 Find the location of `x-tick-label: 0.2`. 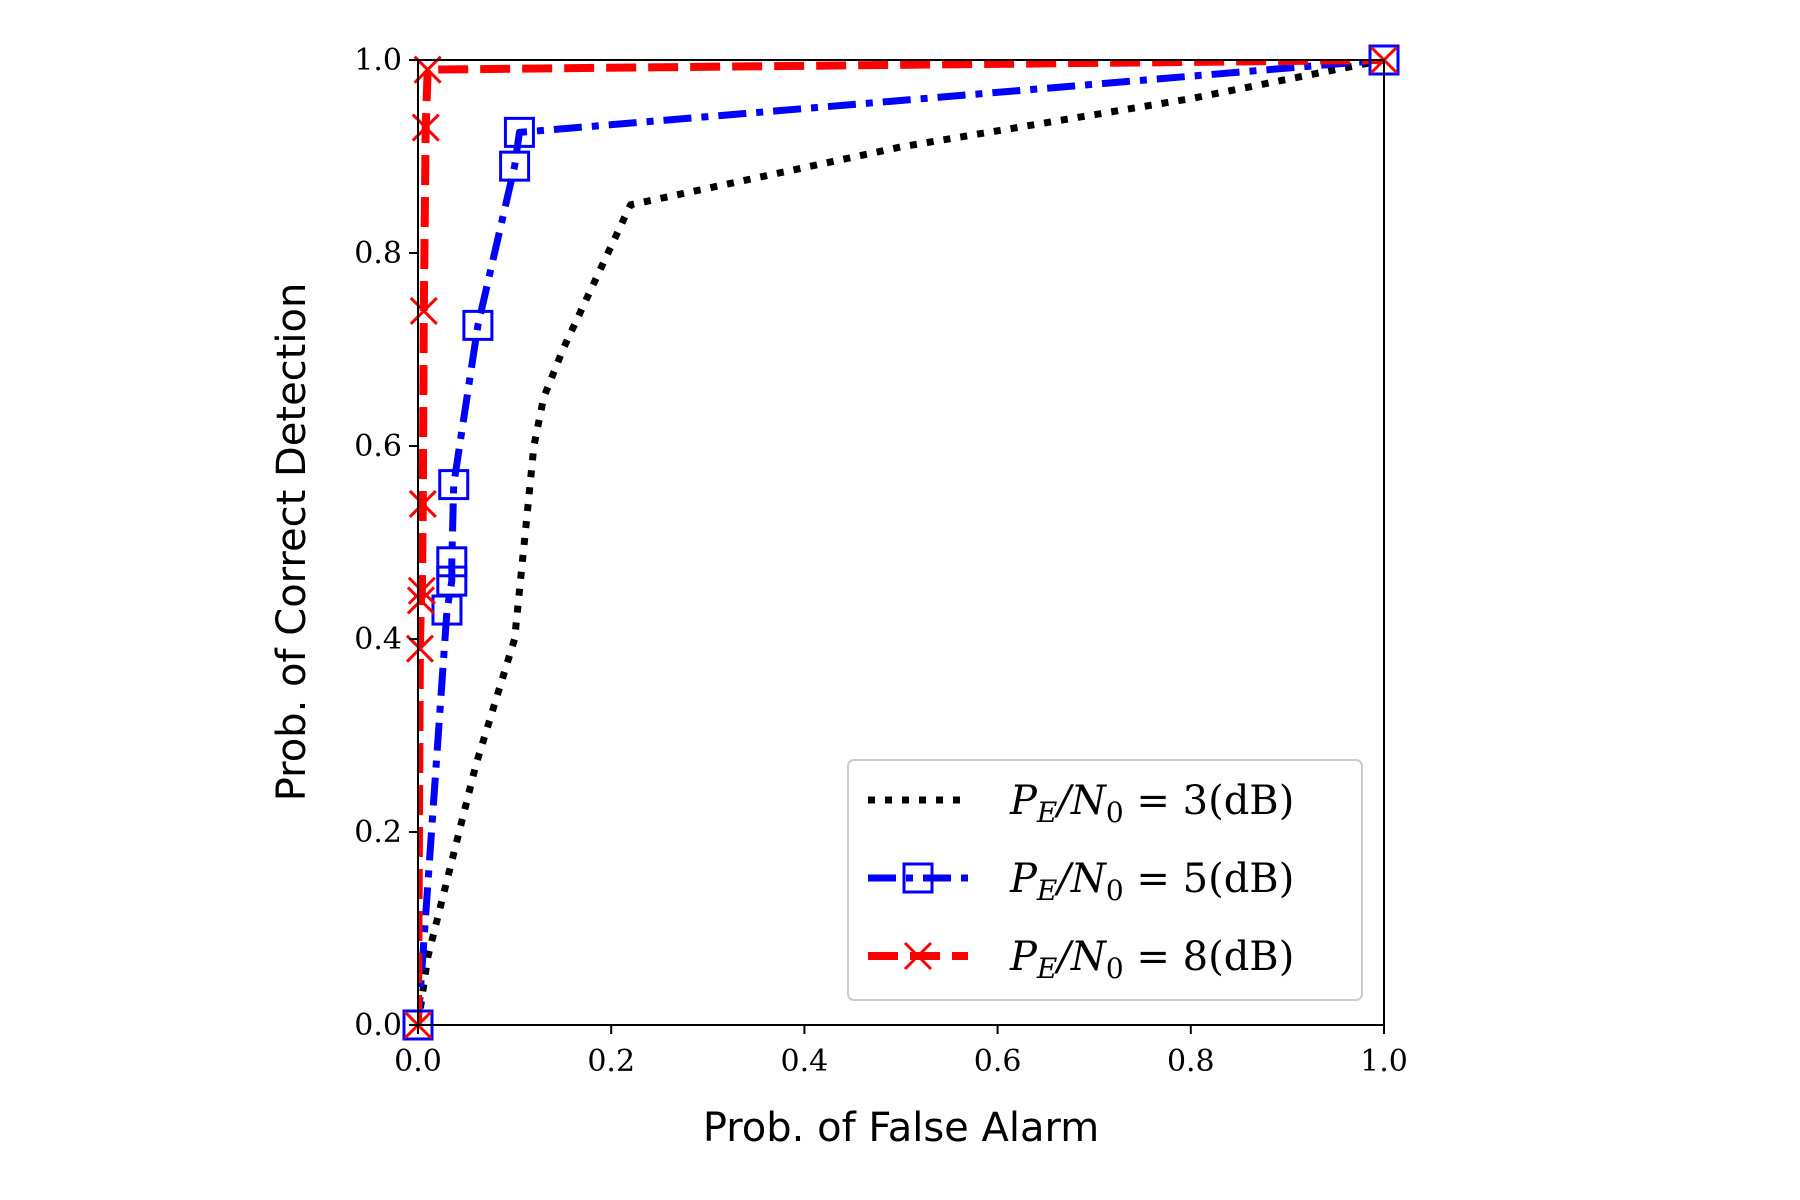

x-tick-label: 0.2 is located at coordinates (611, 1061).